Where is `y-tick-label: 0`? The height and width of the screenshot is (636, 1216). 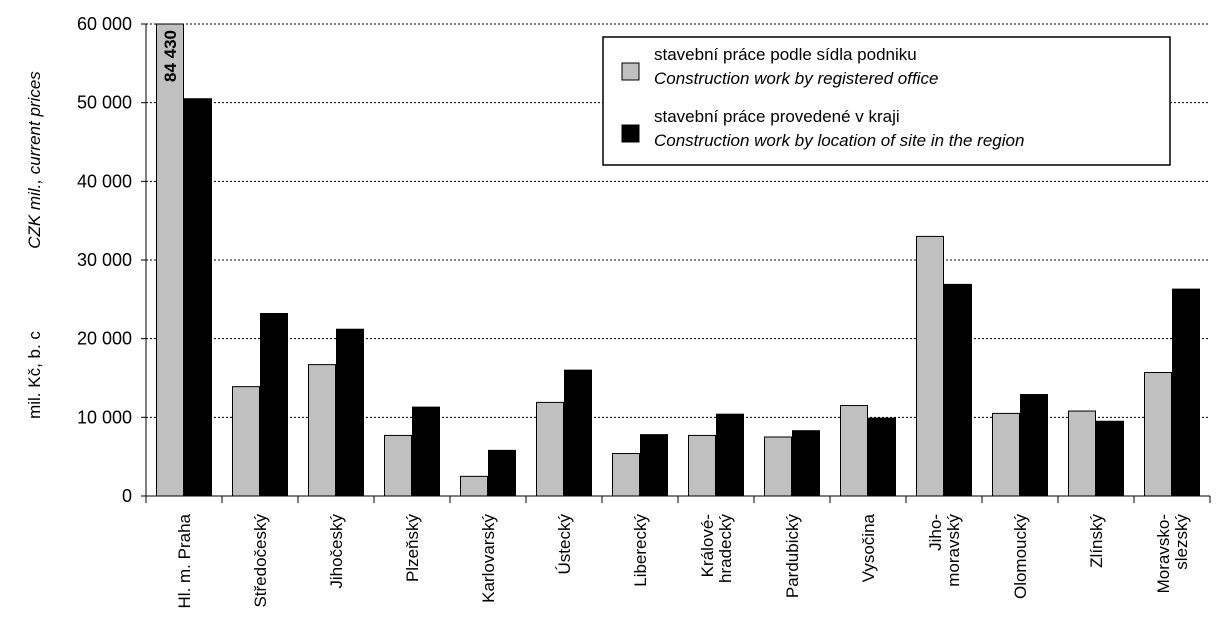
y-tick-label: 0 is located at coordinates (127, 496).